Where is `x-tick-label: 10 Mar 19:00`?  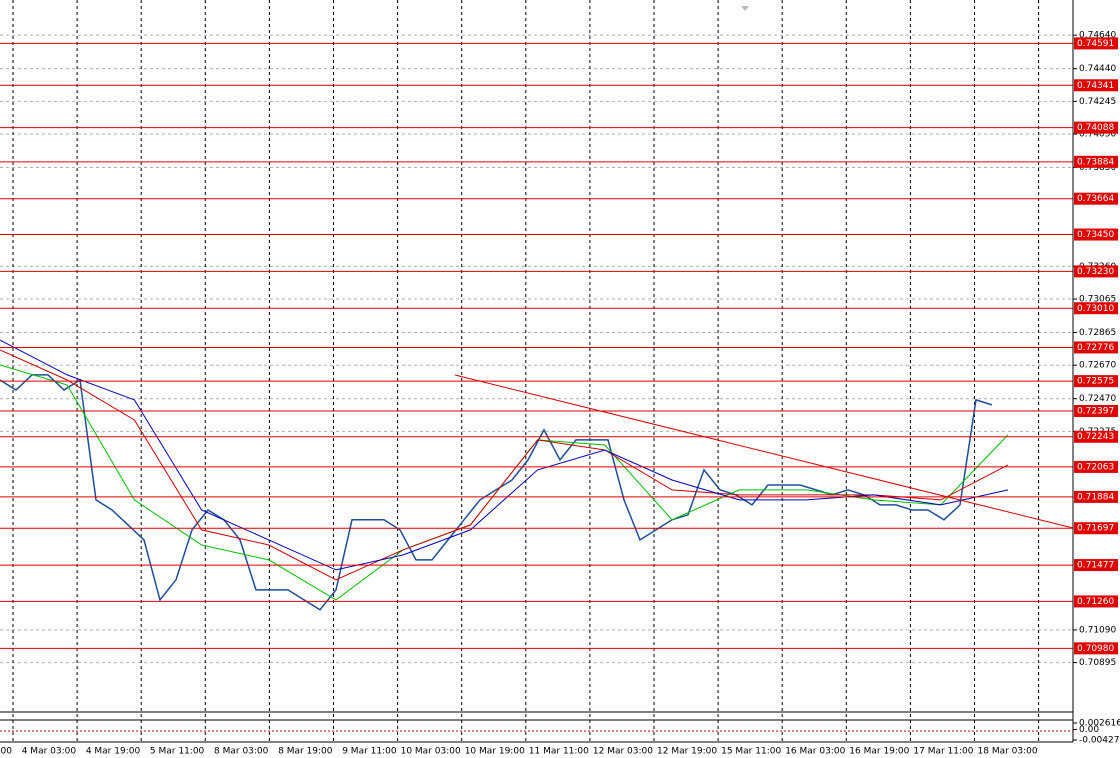 x-tick-label: 10 Mar 19:00 is located at coordinates (495, 752).